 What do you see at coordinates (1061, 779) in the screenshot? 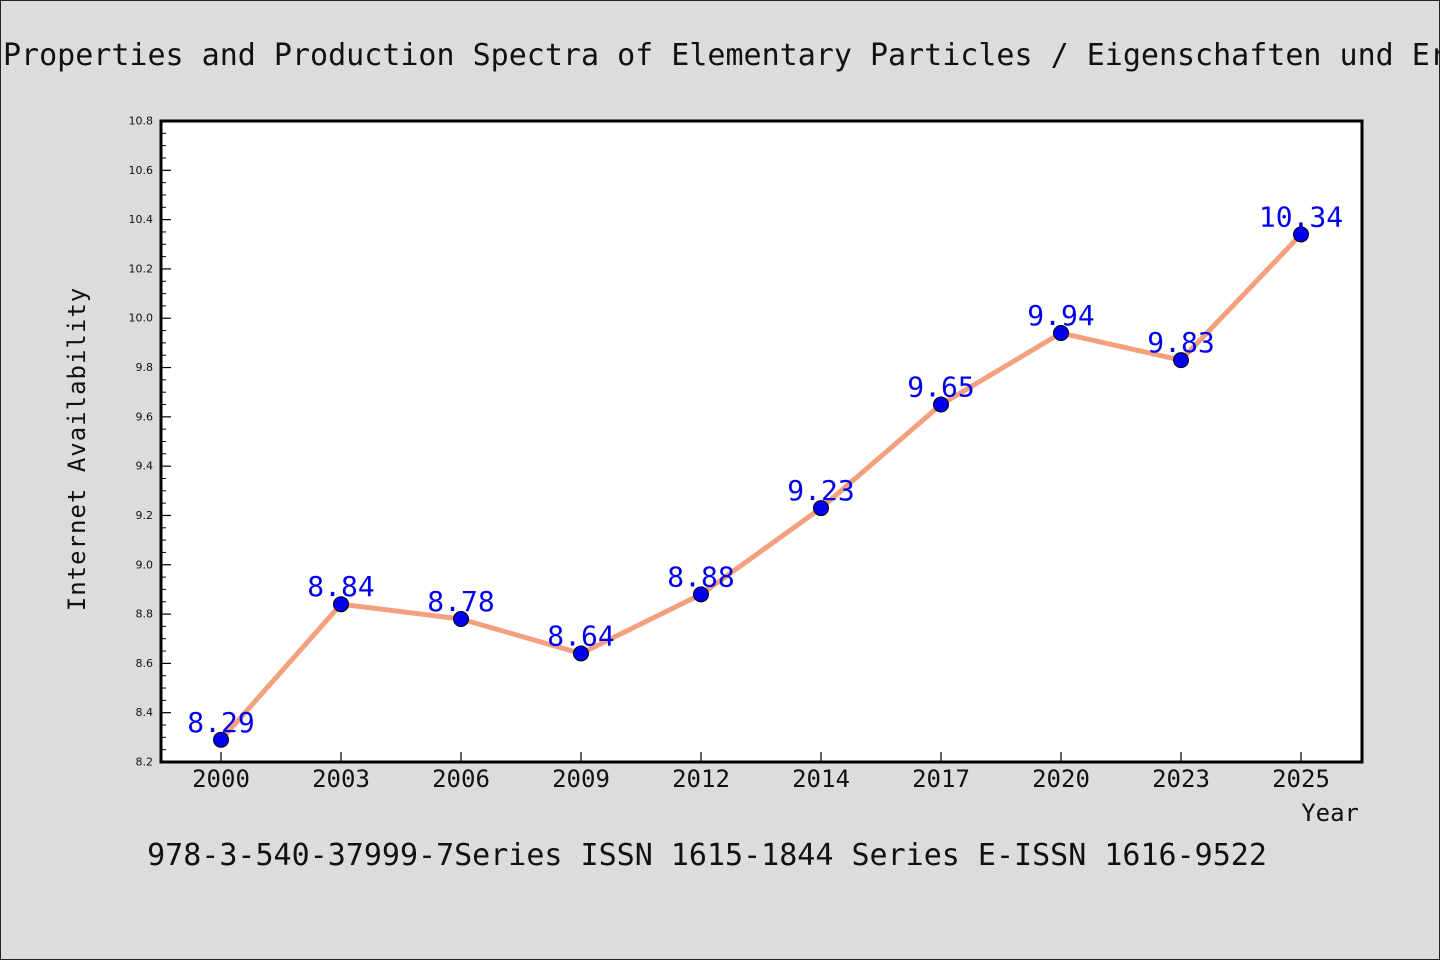
I see `x-tick-label: 2020` at bounding box center [1061, 779].